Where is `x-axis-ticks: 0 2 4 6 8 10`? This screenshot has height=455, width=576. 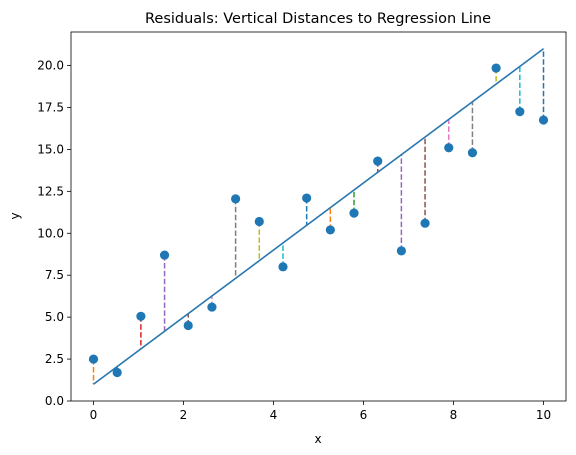
x-axis-ticks: 0 2 4 6 8 10 is located at coordinates (320, 411).